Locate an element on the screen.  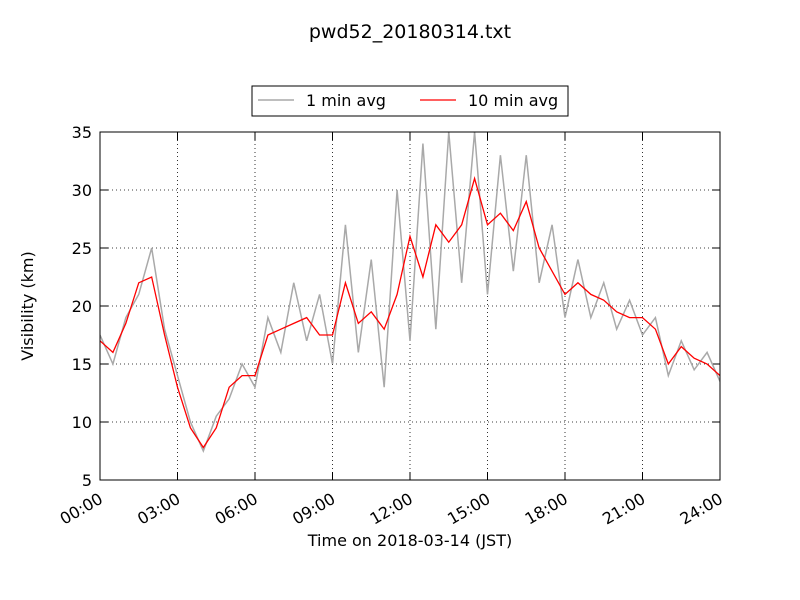
y-tick-label: 15 is located at coordinates (82, 364).